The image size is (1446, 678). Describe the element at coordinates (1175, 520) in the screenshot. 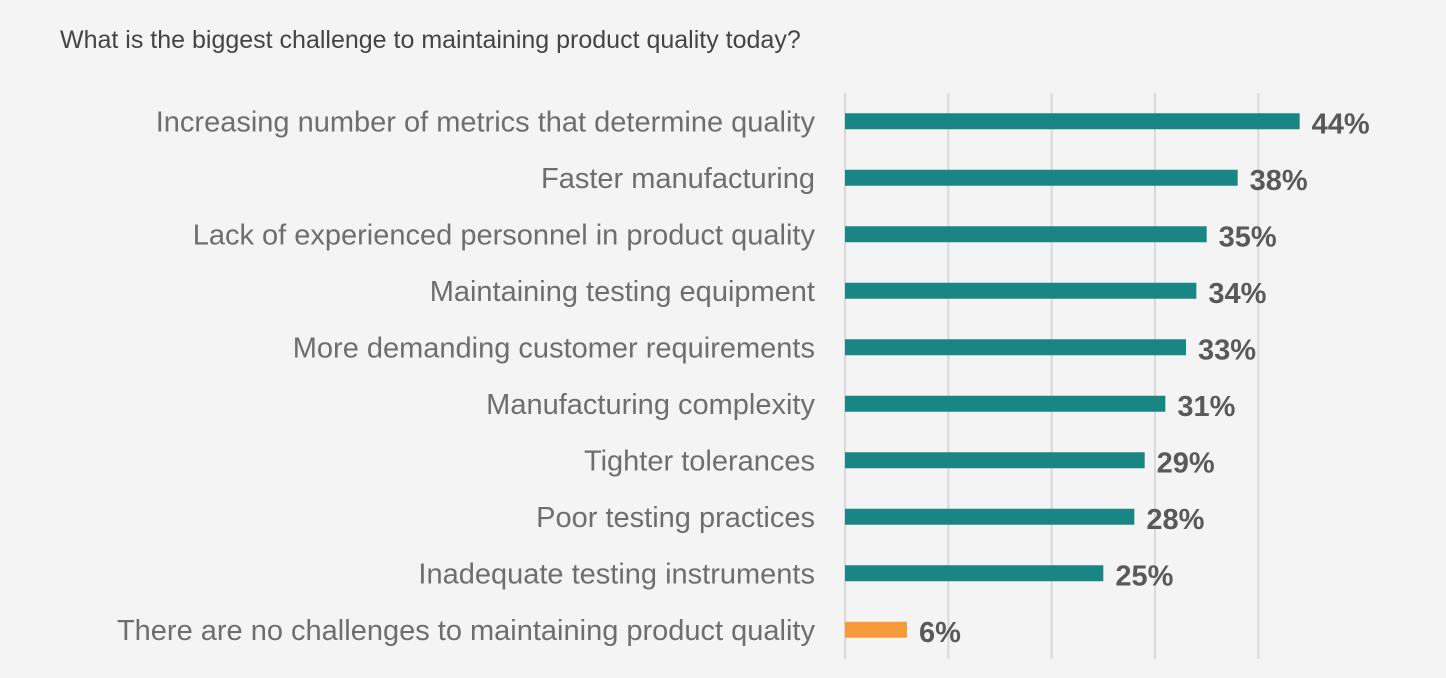

I see `value-label: 28%` at that location.